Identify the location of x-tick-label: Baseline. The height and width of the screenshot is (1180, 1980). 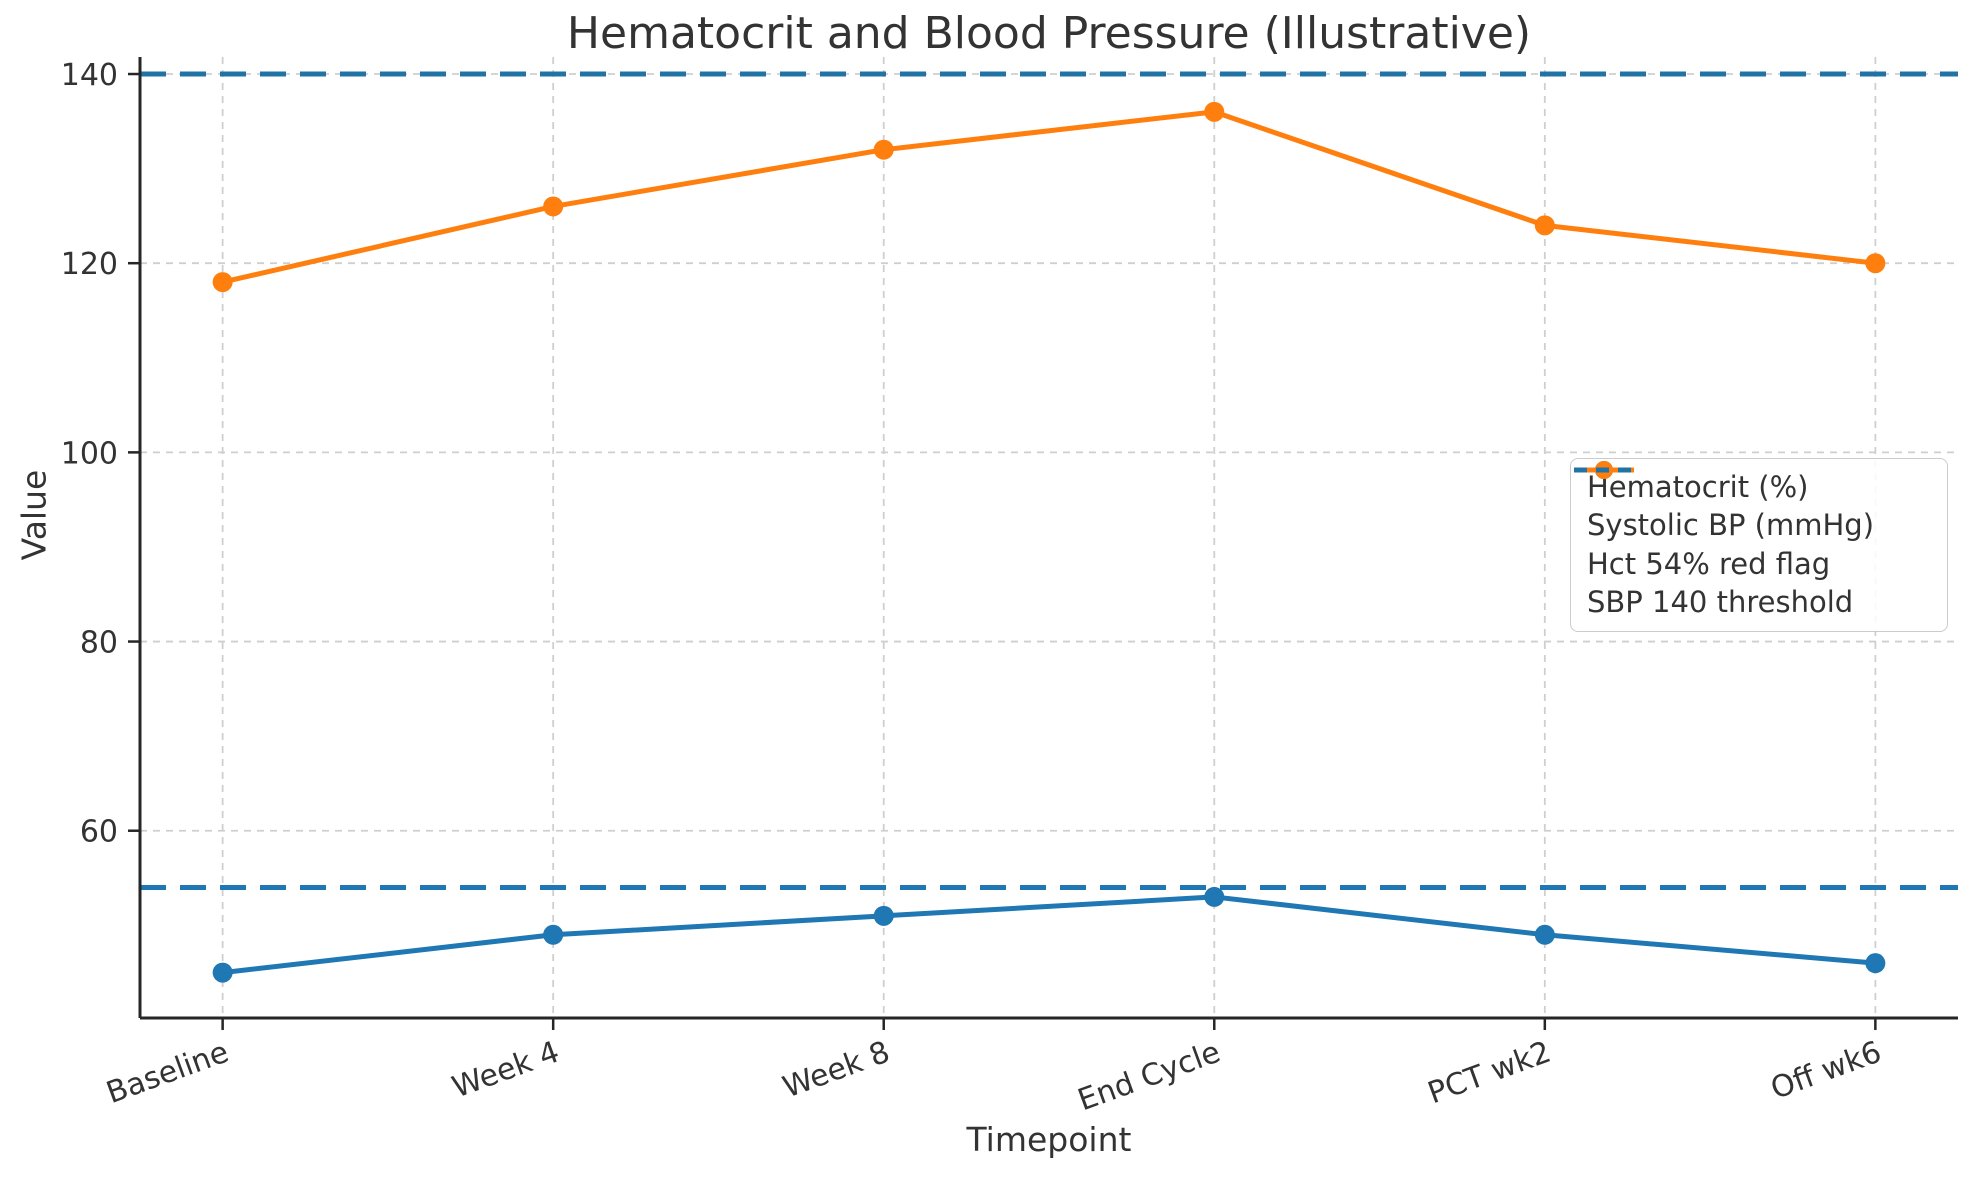
(168, 1073).